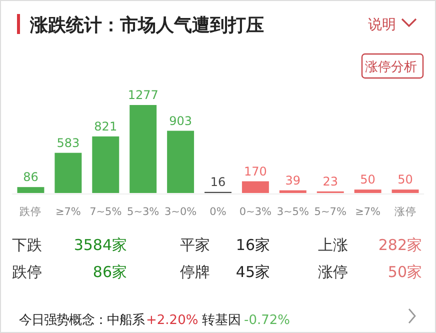 The width and height of the screenshot is (436, 333). What do you see at coordinates (195, 272) in the screenshot?
I see `text: 停牌` at bounding box center [195, 272].